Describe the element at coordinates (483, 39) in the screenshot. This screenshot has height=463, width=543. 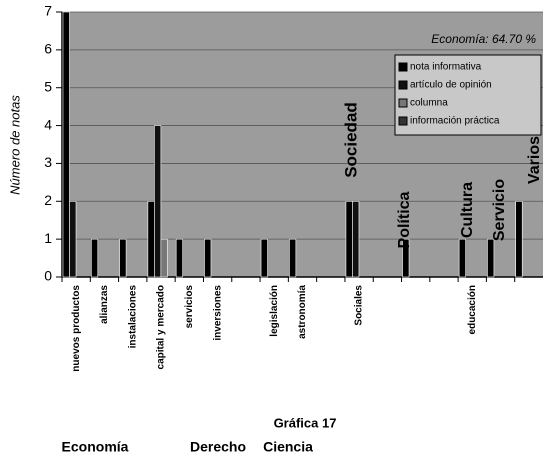
I see `annotation: Economía: 64.70 %` at that location.